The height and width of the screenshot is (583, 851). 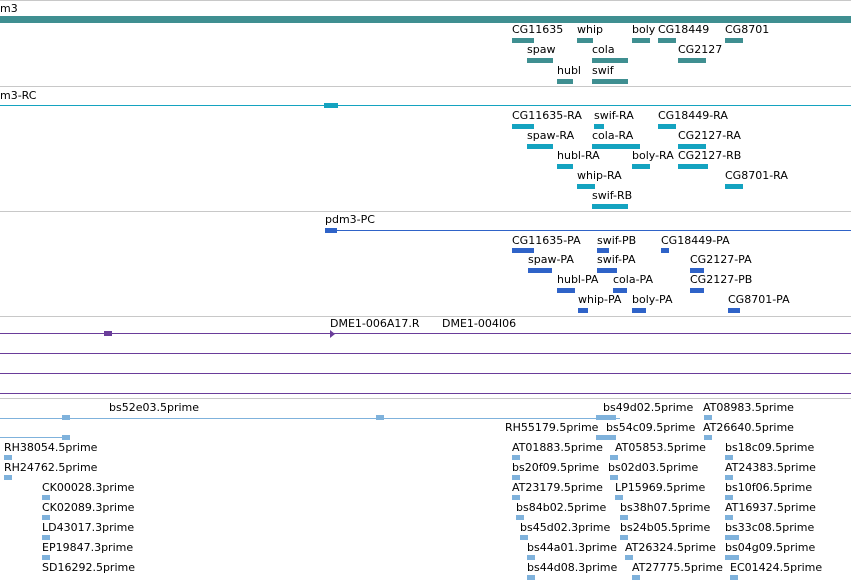 I want to click on est-label: RH38054.5prime, so click(x=51, y=447).